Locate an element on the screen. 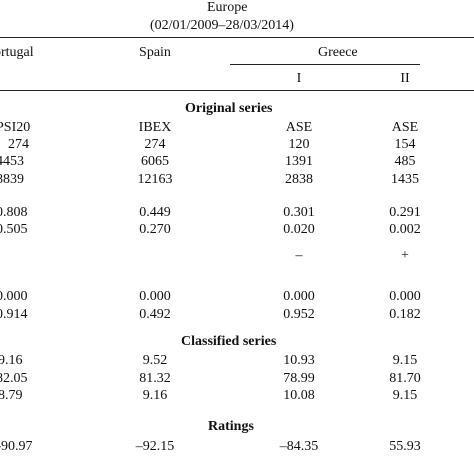 This screenshot has height=474, width=474. column-greece: Greece is located at coordinates (338, 52).